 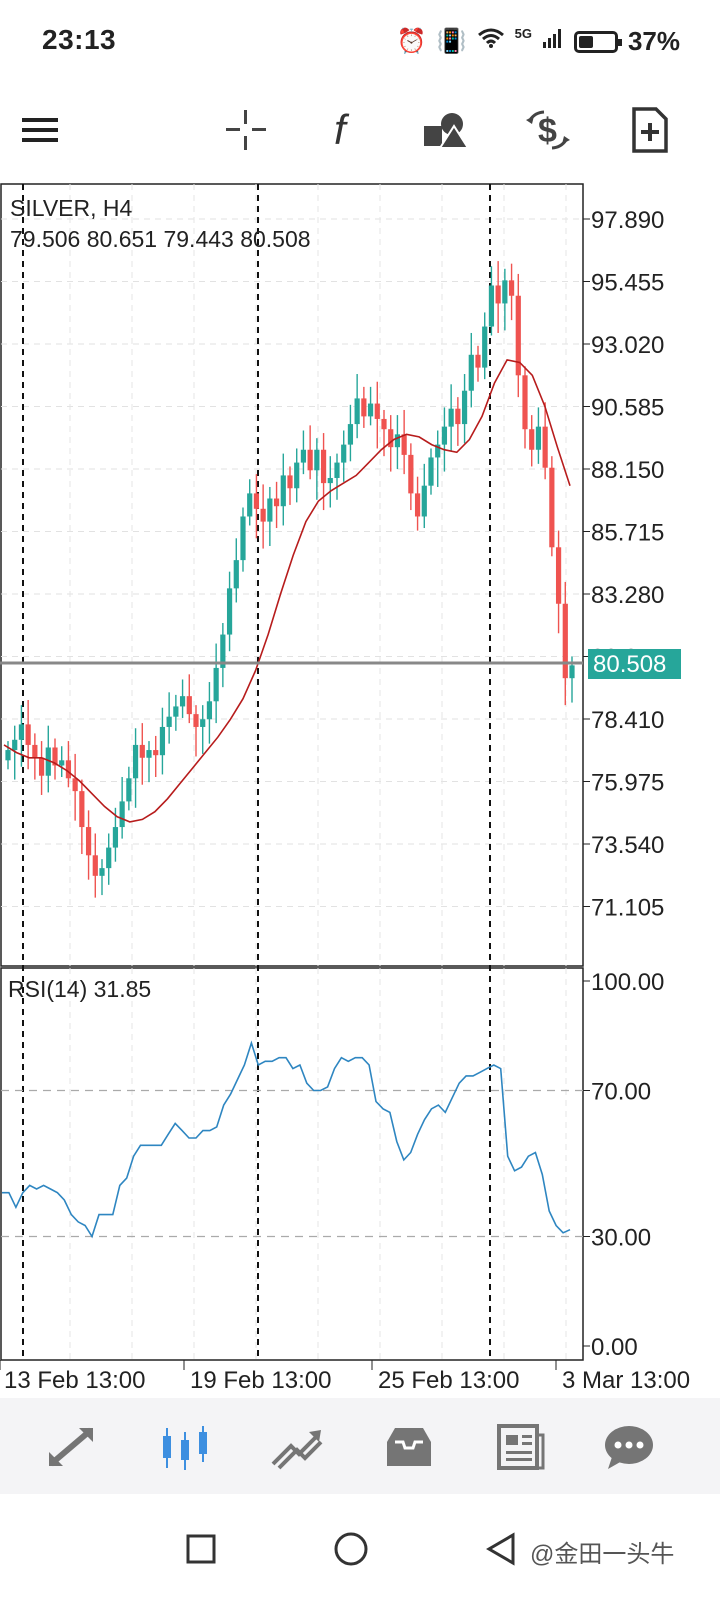 I want to click on current-price-badge, so click(x=634, y=664).